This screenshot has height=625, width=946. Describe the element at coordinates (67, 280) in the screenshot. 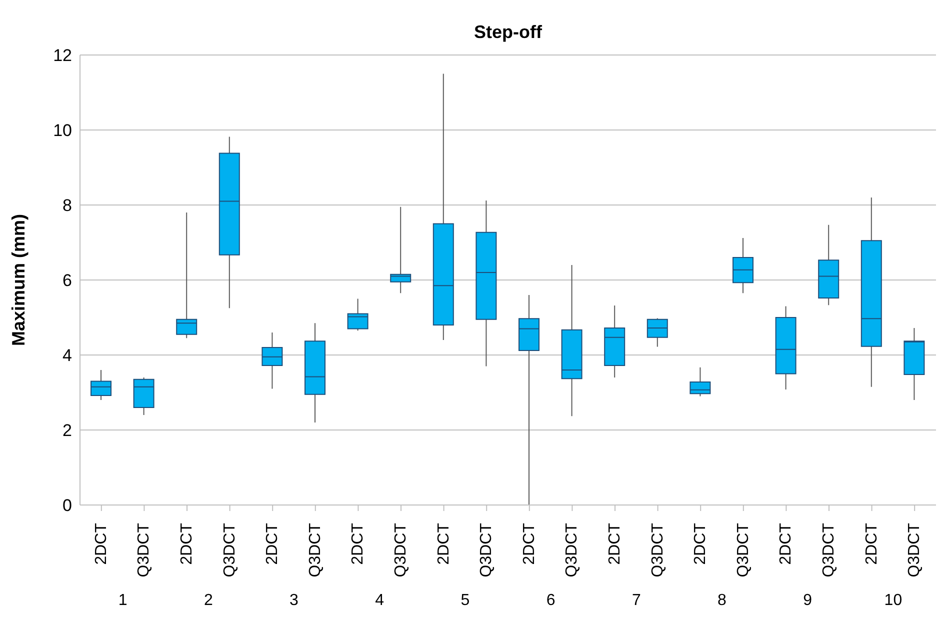

I see `y-tick-label: 6` at that location.